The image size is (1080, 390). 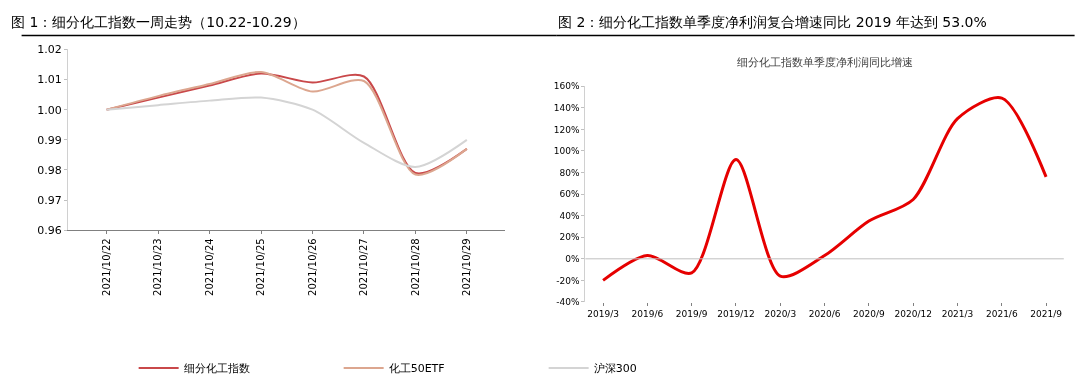 What do you see at coordinates (569, 172) in the screenshot?
I see `y-tick-label: 80%` at bounding box center [569, 172].